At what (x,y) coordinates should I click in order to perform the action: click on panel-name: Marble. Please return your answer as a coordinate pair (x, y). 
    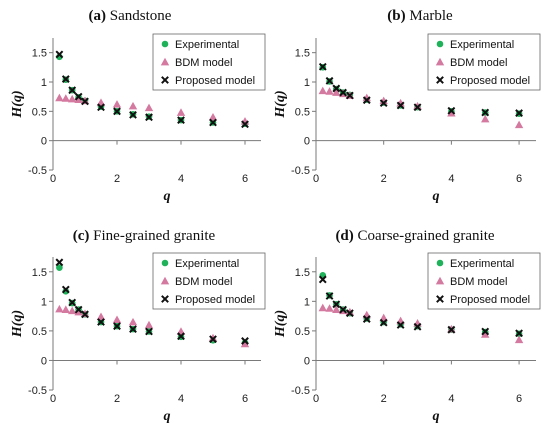
    Looking at the image, I should click on (431, 16).